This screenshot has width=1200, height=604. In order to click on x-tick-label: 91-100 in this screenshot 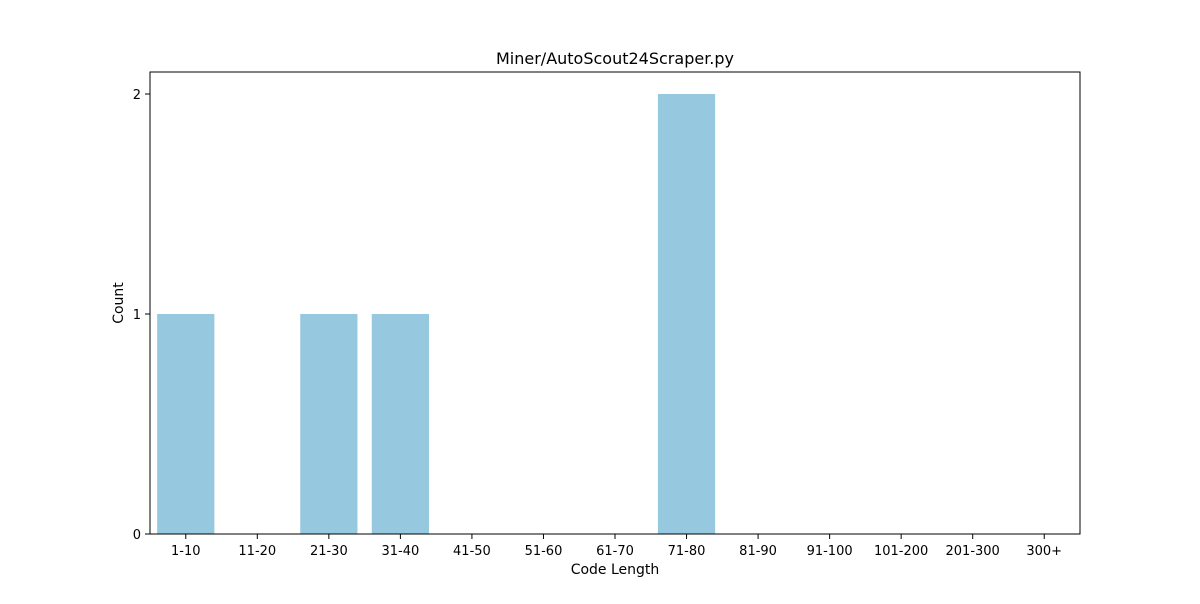, I will do `click(830, 551)`.